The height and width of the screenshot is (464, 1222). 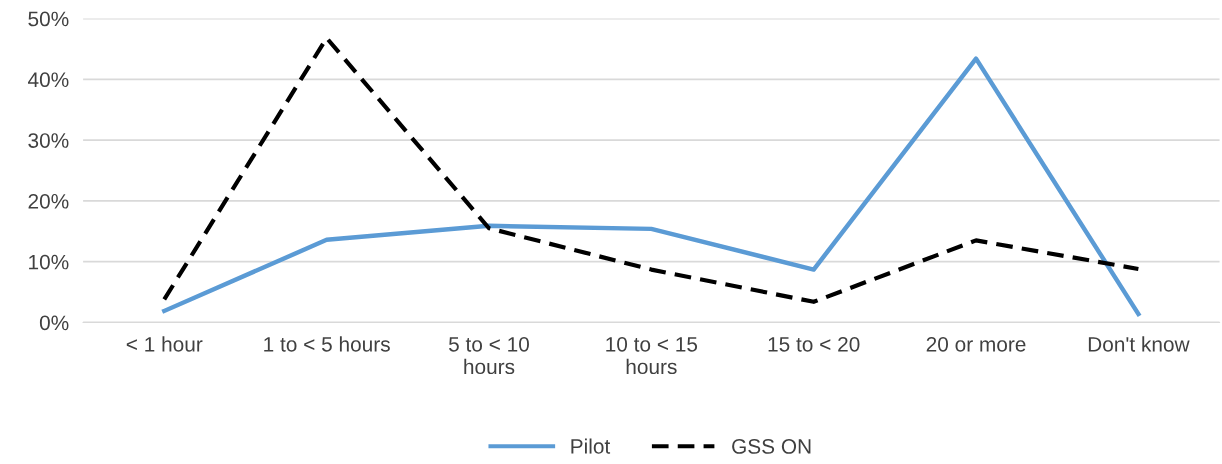 What do you see at coordinates (164, 344) in the screenshot?
I see `x-tick-label: < 1 hour` at bounding box center [164, 344].